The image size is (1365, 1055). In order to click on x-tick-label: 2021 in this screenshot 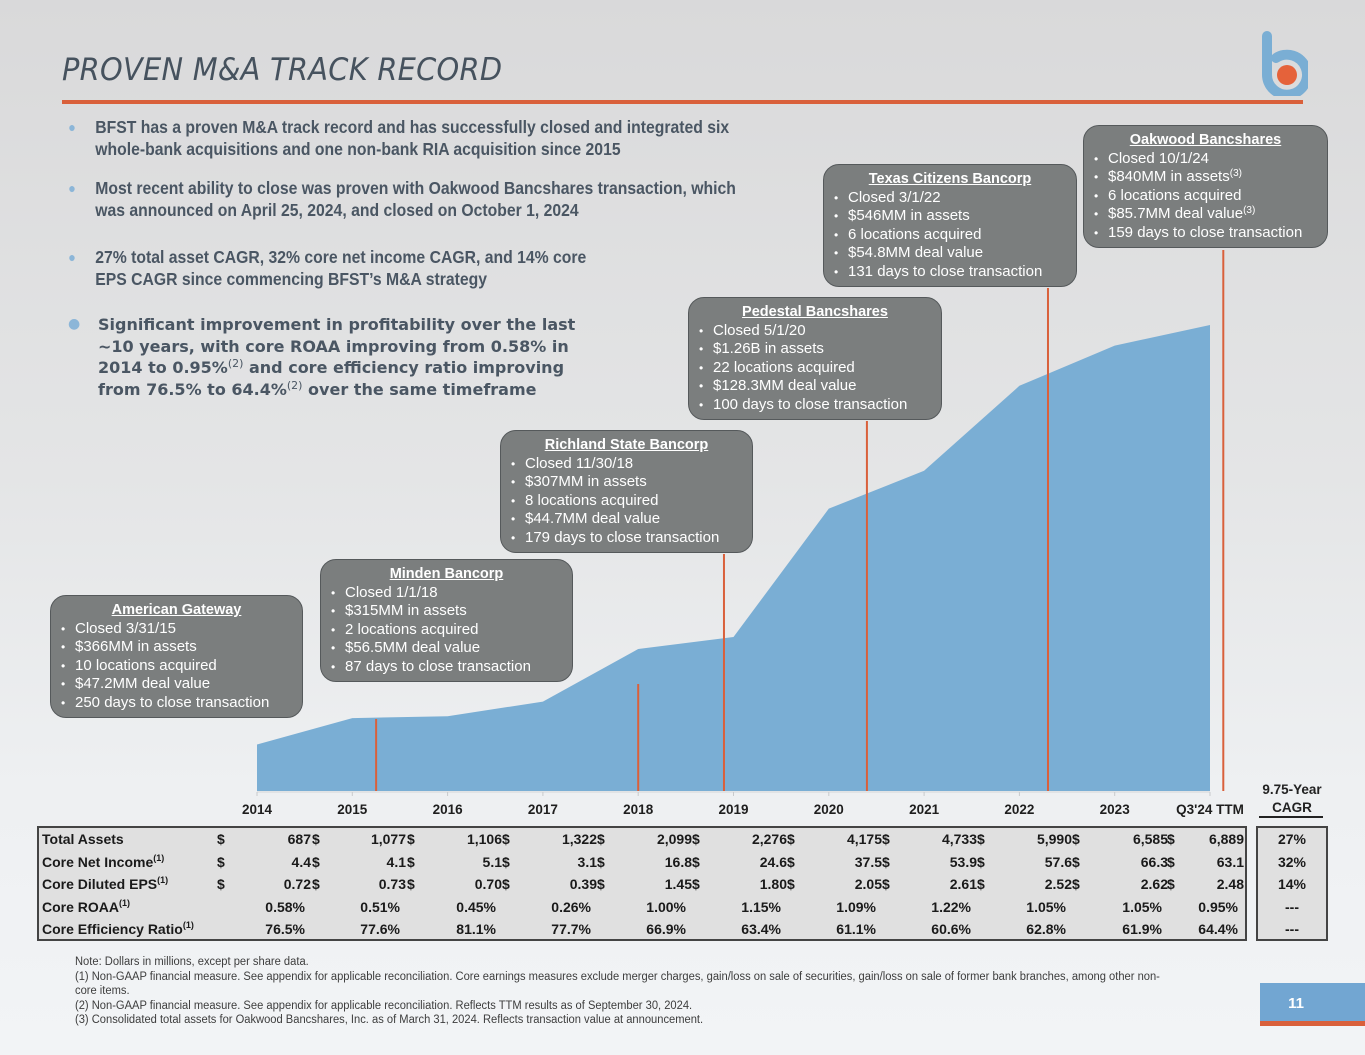, I will do `click(924, 809)`.